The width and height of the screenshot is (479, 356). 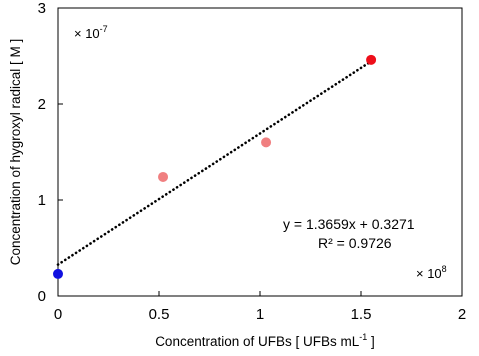 What do you see at coordinates (260, 314) in the screenshot?
I see `x-tick-label: 1` at bounding box center [260, 314].